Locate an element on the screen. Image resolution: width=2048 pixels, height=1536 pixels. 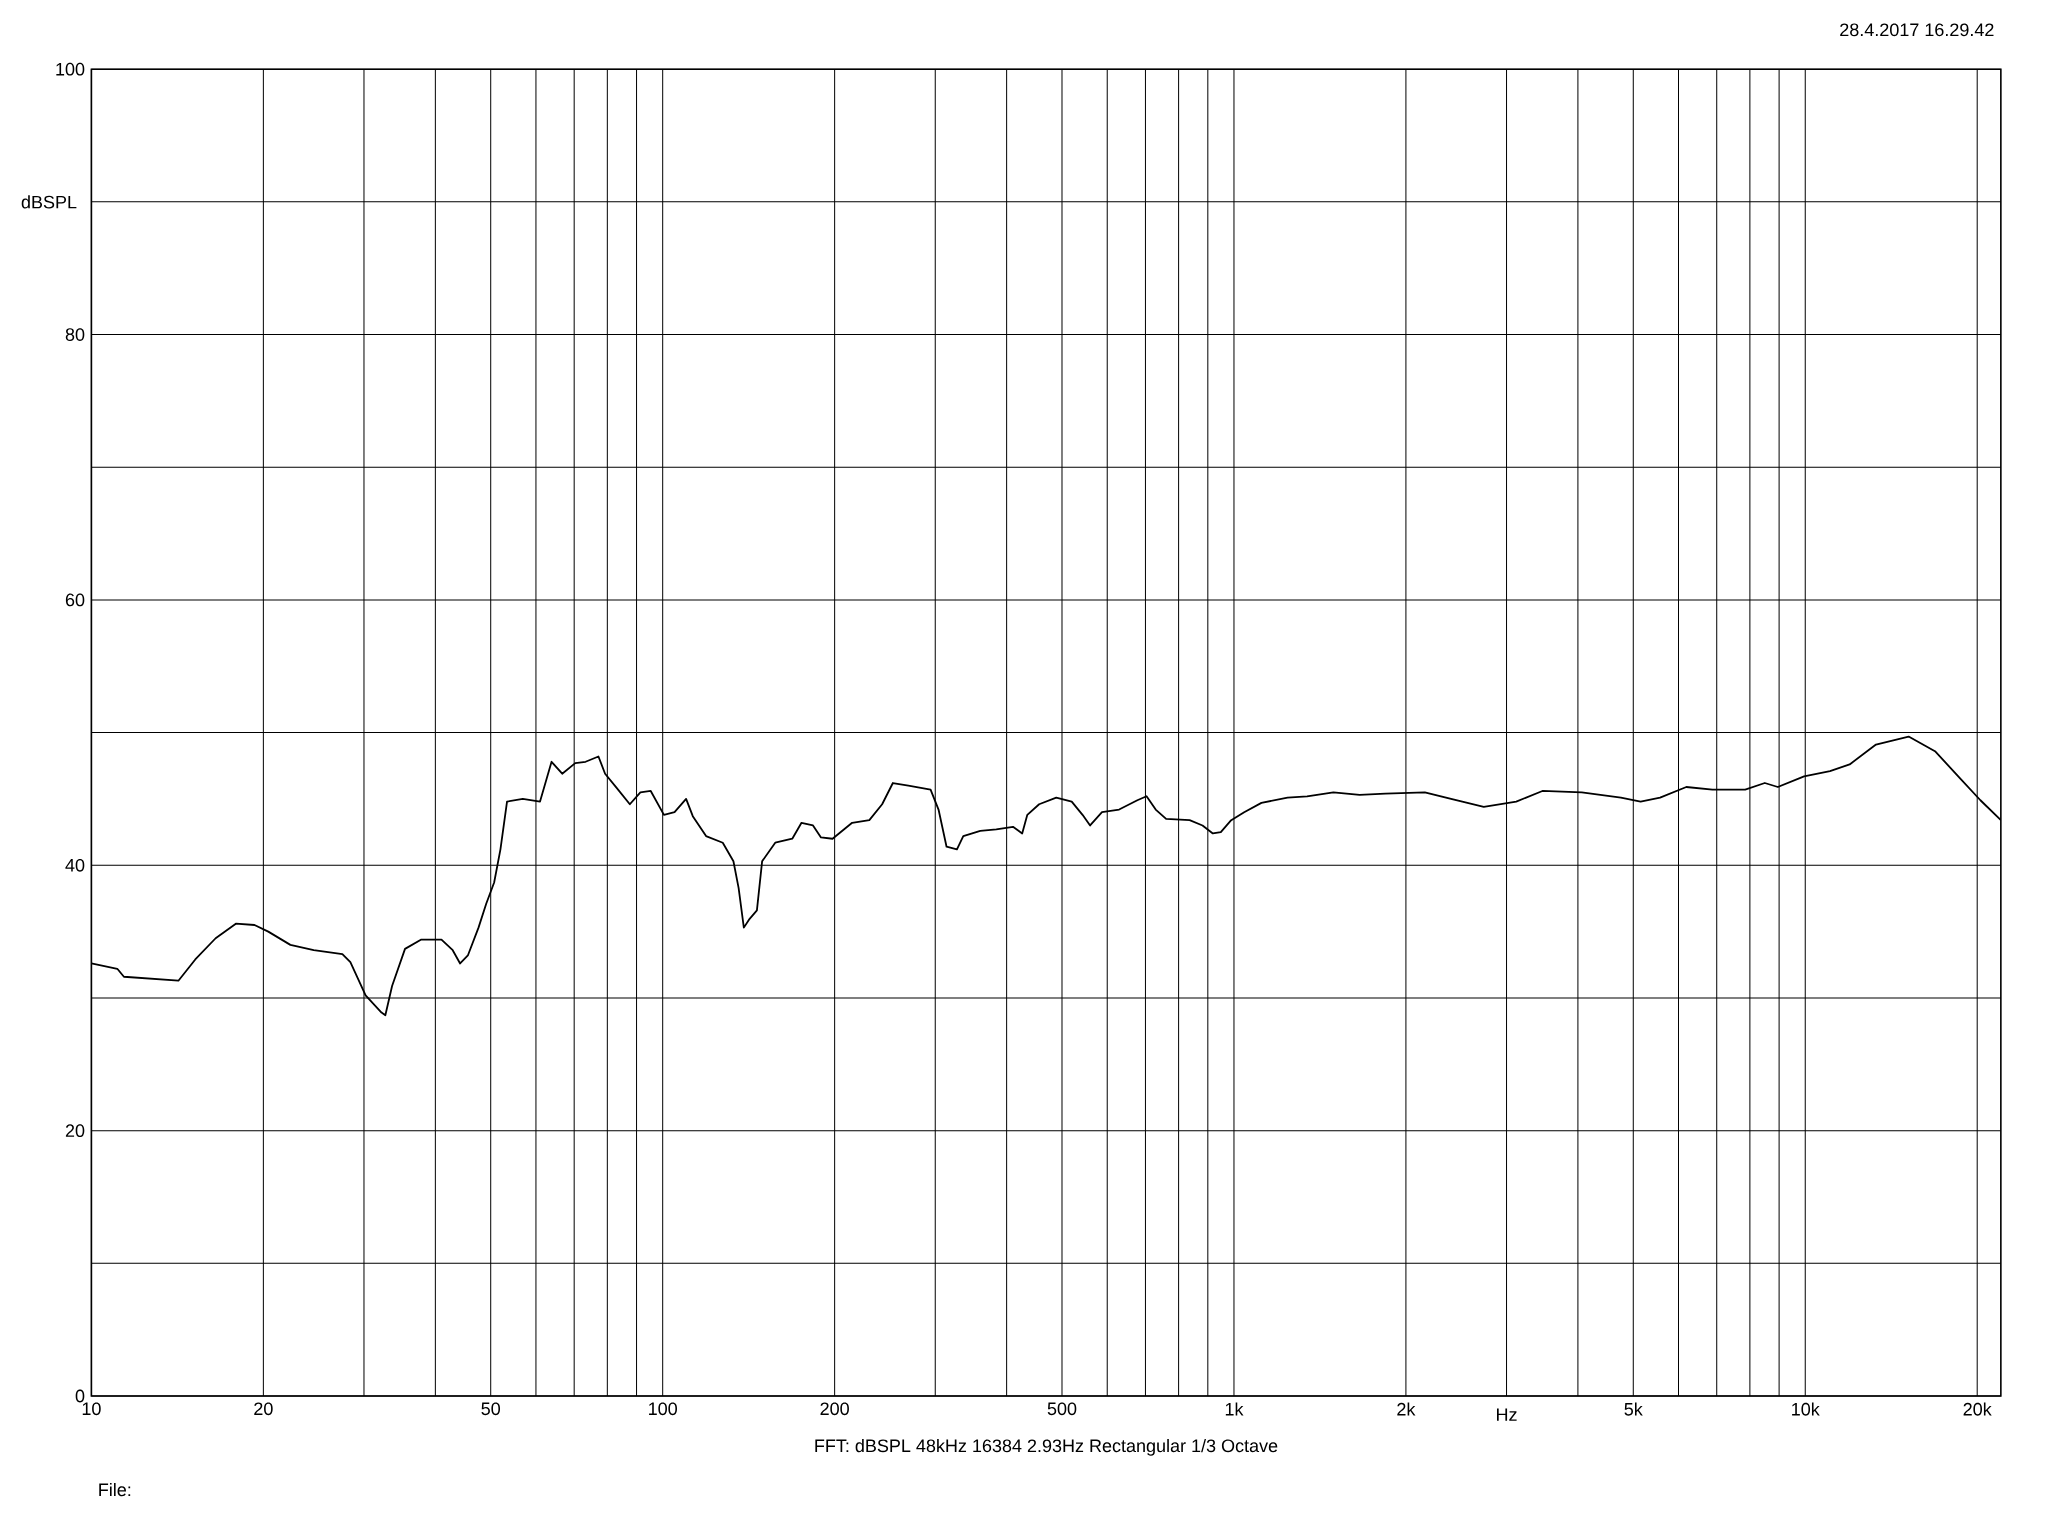
x-tick-label: 20k is located at coordinates (1977, 1409).